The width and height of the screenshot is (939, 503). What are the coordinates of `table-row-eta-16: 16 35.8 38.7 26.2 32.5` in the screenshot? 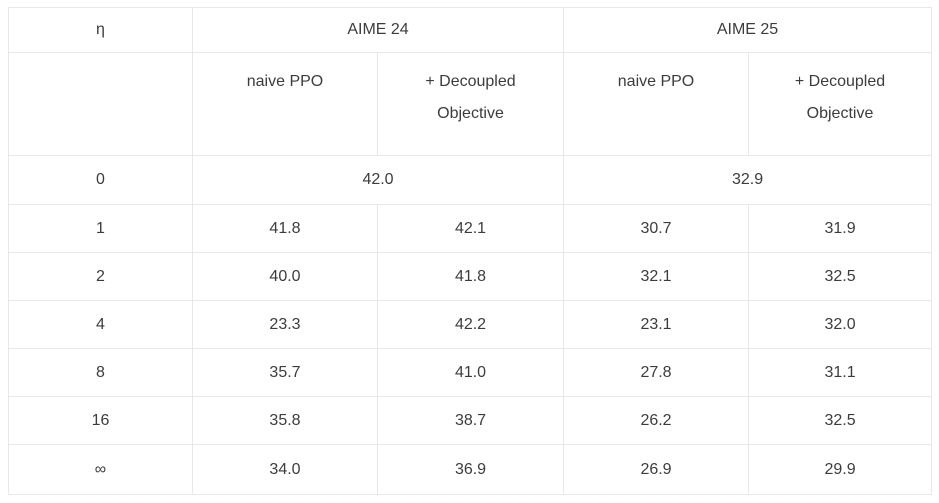 It's located at (470, 420).